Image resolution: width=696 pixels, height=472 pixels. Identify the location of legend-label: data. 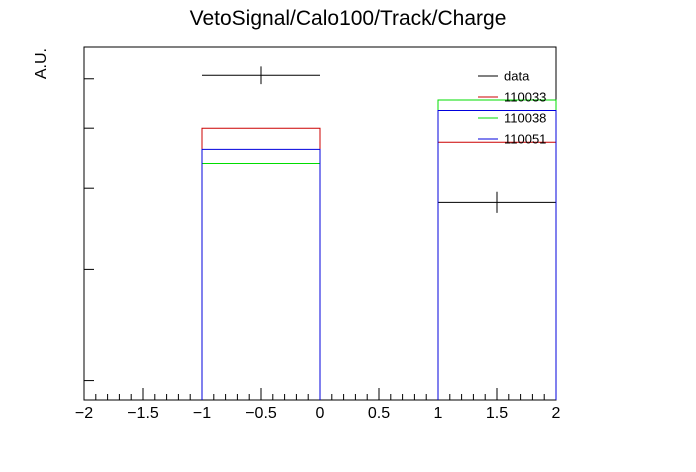
(517, 76).